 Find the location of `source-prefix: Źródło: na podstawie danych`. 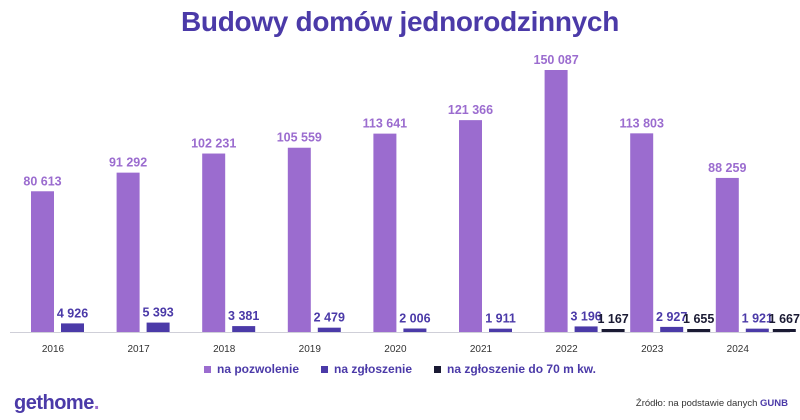

source-prefix: Źródło: na podstawie danych is located at coordinates (696, 403).